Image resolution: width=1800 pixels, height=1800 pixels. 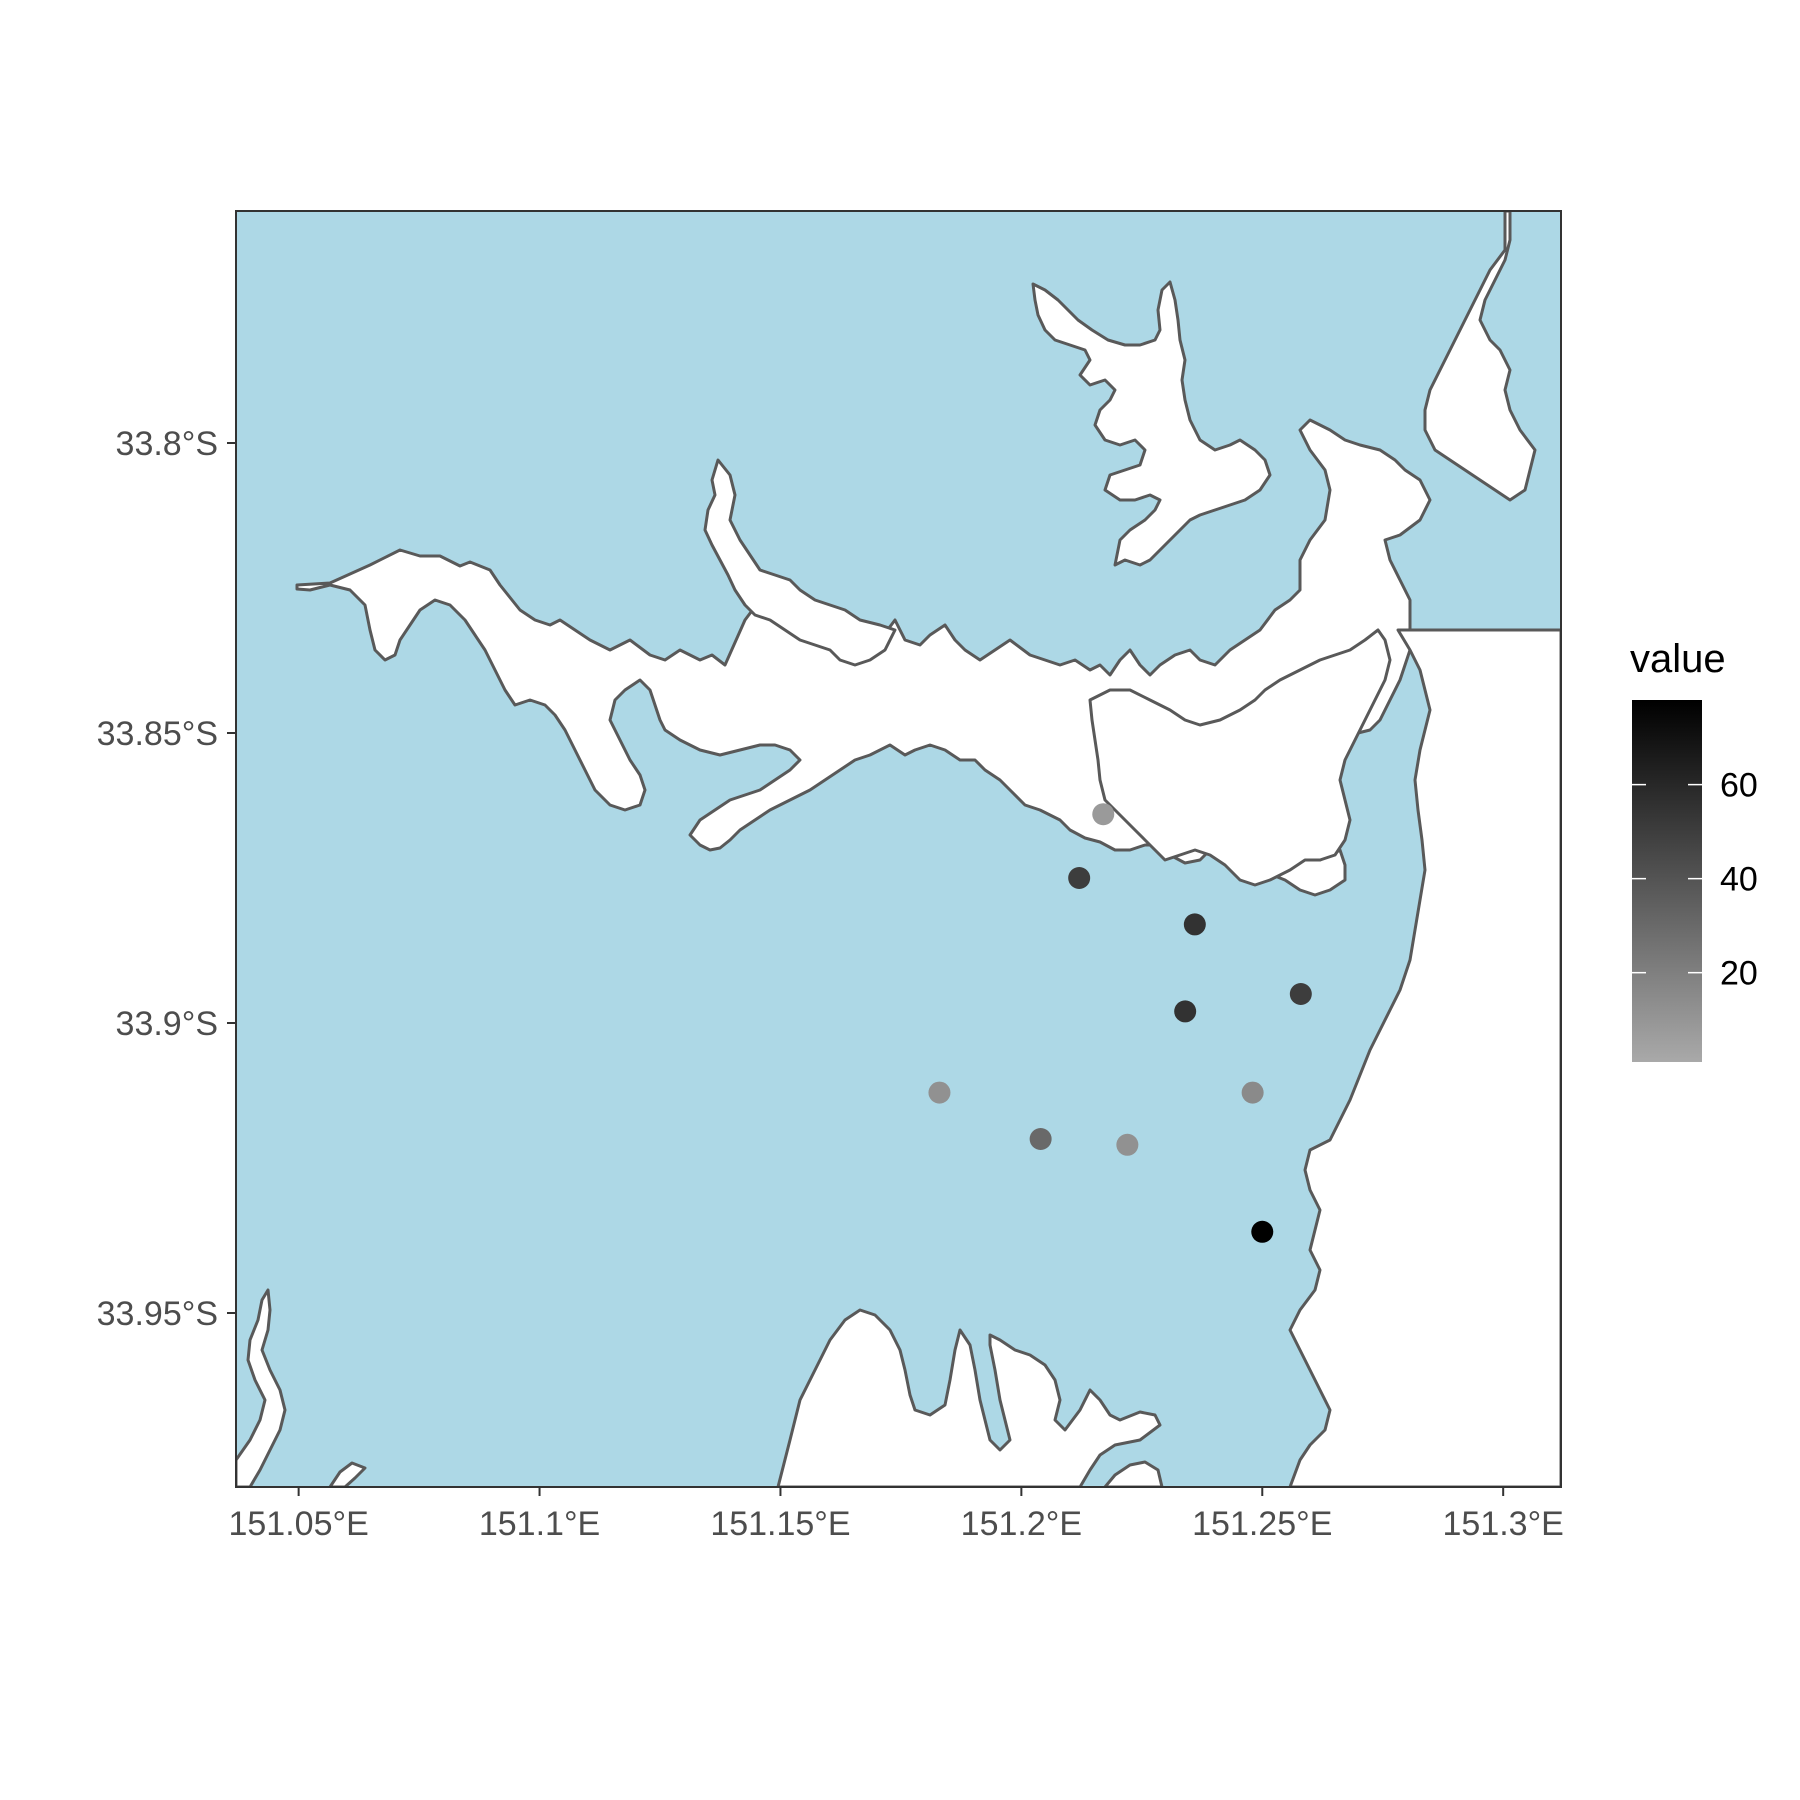 What do you see at coordinates (347, 1474) in the screenshot?
I see `south-west-fragment` at bounding box center [347, 1474].